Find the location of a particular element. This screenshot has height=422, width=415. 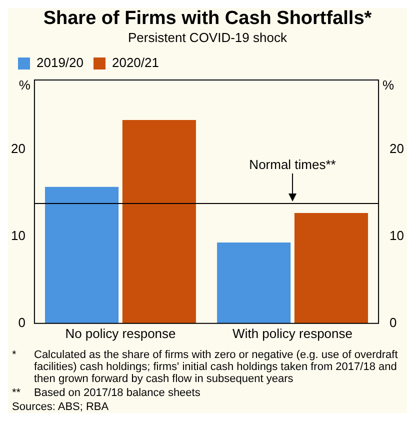

text: ** Based on 2017/18 balance sheets is located at coordinates (106, 393).